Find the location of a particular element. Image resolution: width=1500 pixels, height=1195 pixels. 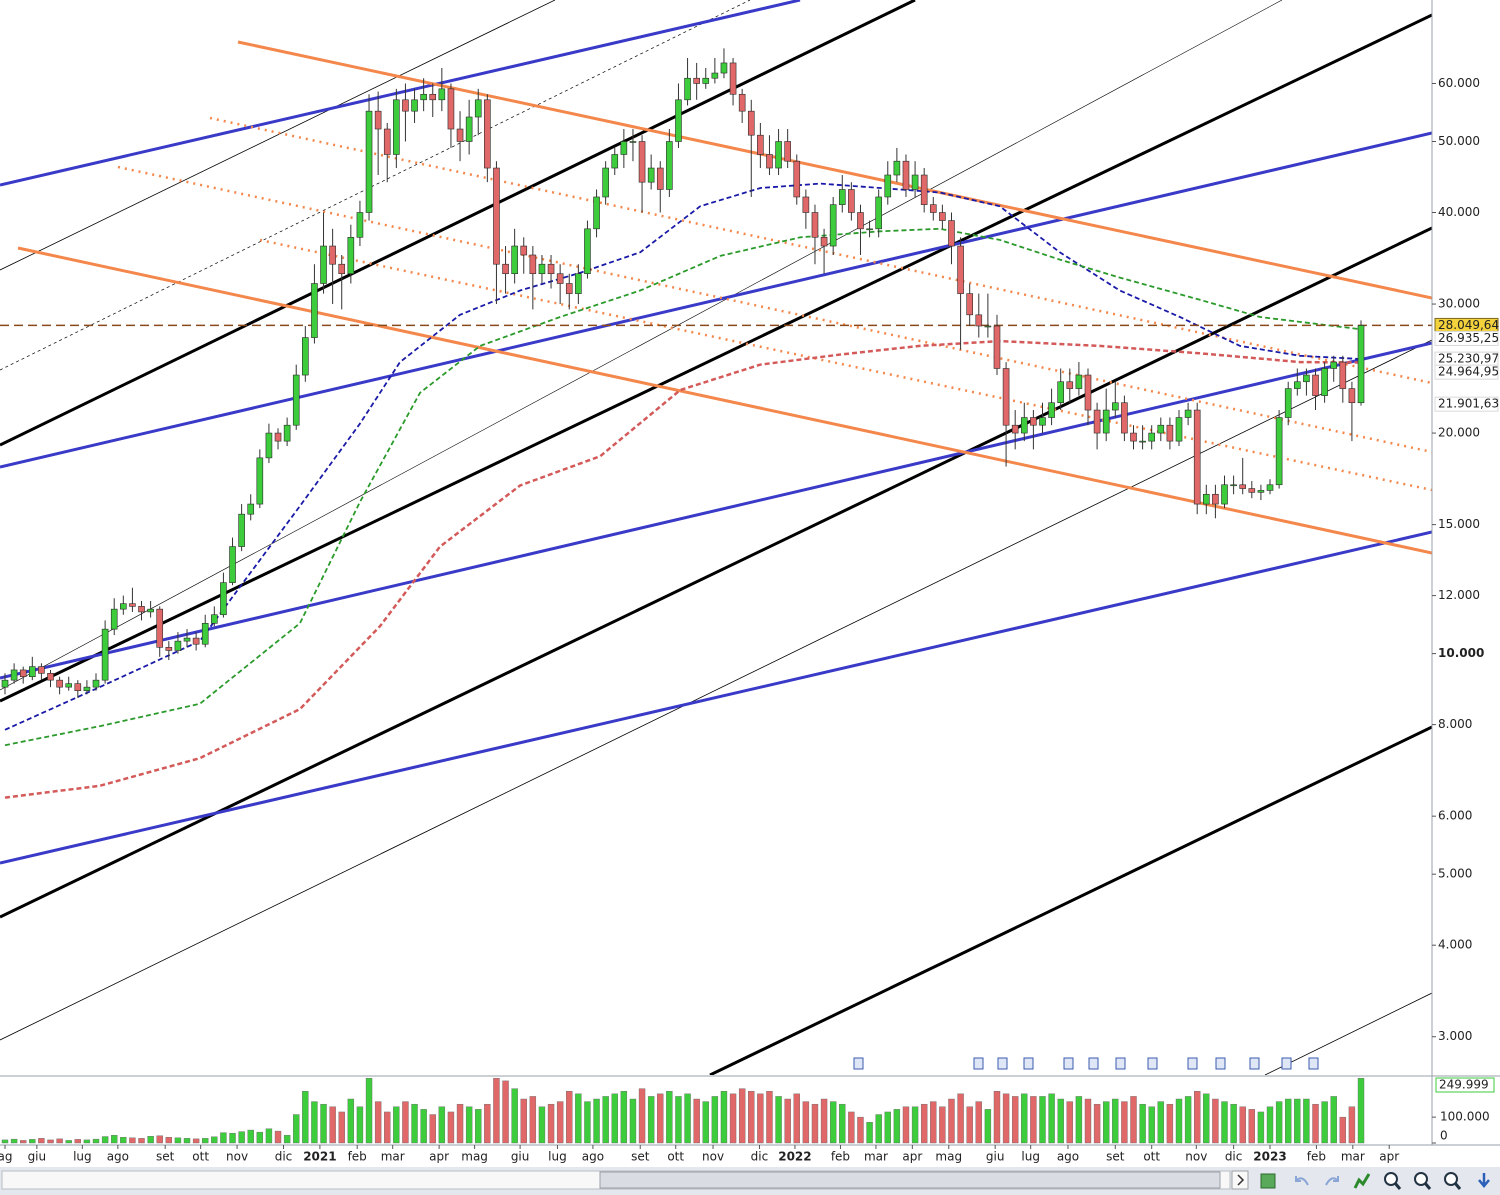

x-tick-label: ago is located at coordinates (593, 1157).